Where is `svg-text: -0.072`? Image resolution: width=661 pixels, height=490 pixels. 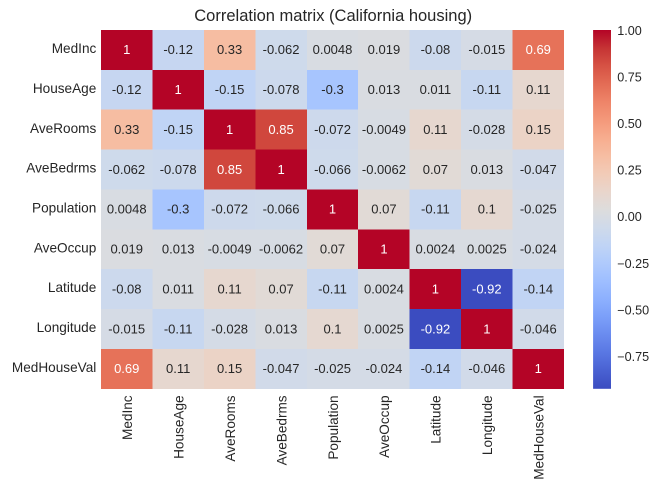
svg-text: -0.072 is located at coordinates (332, 129).